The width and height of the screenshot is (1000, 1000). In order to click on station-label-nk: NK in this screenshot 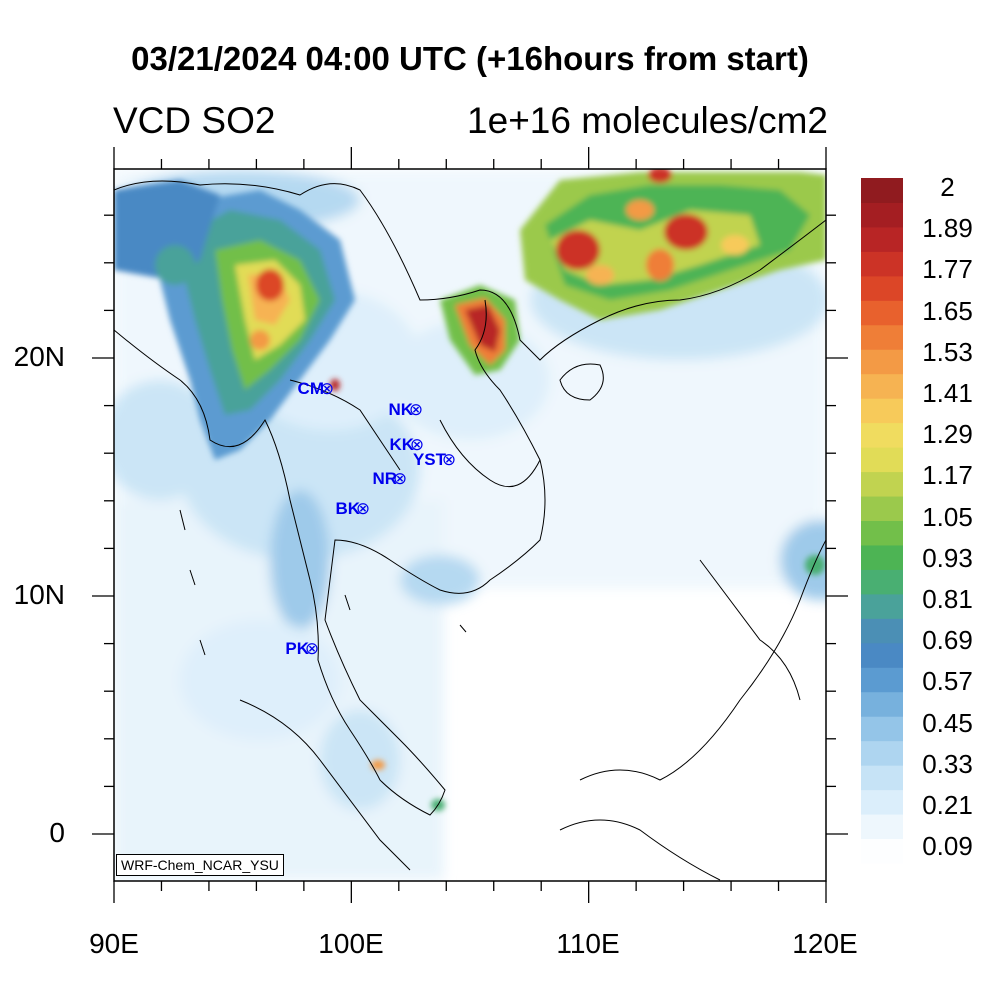, I will do `click(400, 409)`.